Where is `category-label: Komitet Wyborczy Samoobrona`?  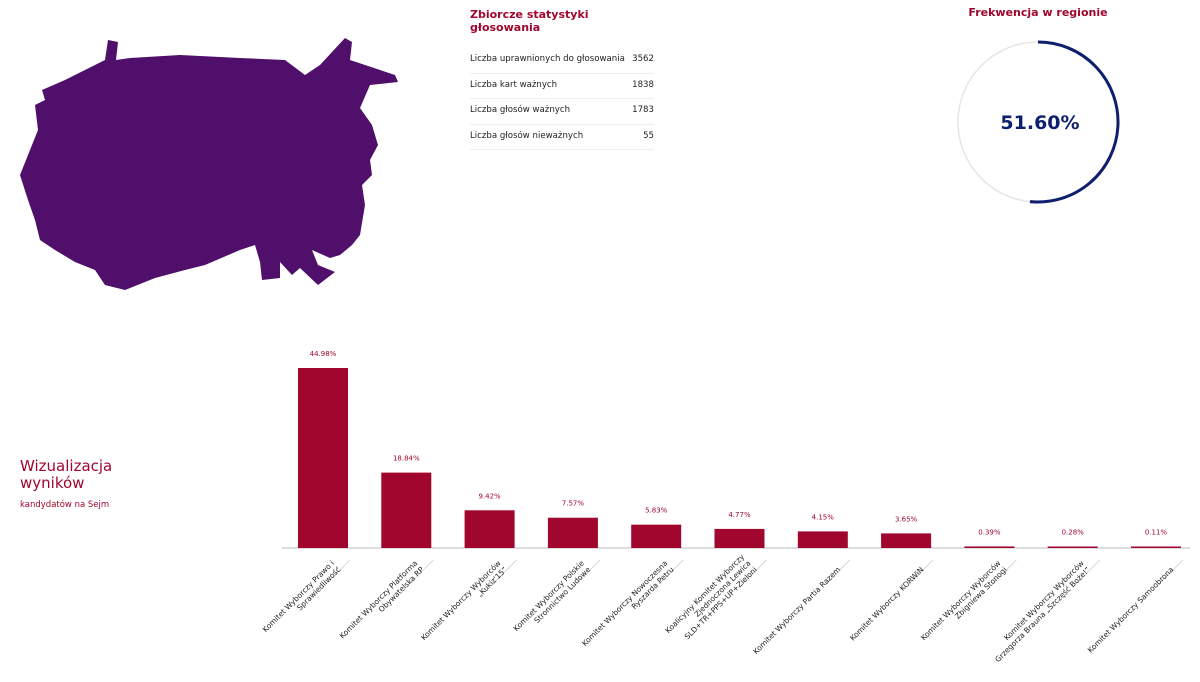 category-label: Komitet Wyborczy Samoobrona is located at coordinates (1131, 610).